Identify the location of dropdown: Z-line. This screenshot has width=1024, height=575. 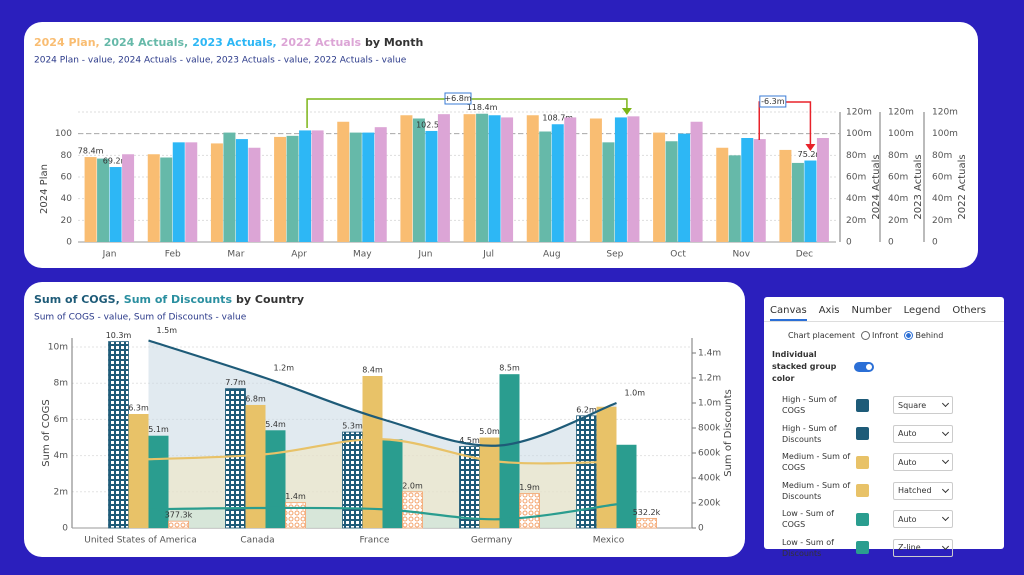
(923, 547).